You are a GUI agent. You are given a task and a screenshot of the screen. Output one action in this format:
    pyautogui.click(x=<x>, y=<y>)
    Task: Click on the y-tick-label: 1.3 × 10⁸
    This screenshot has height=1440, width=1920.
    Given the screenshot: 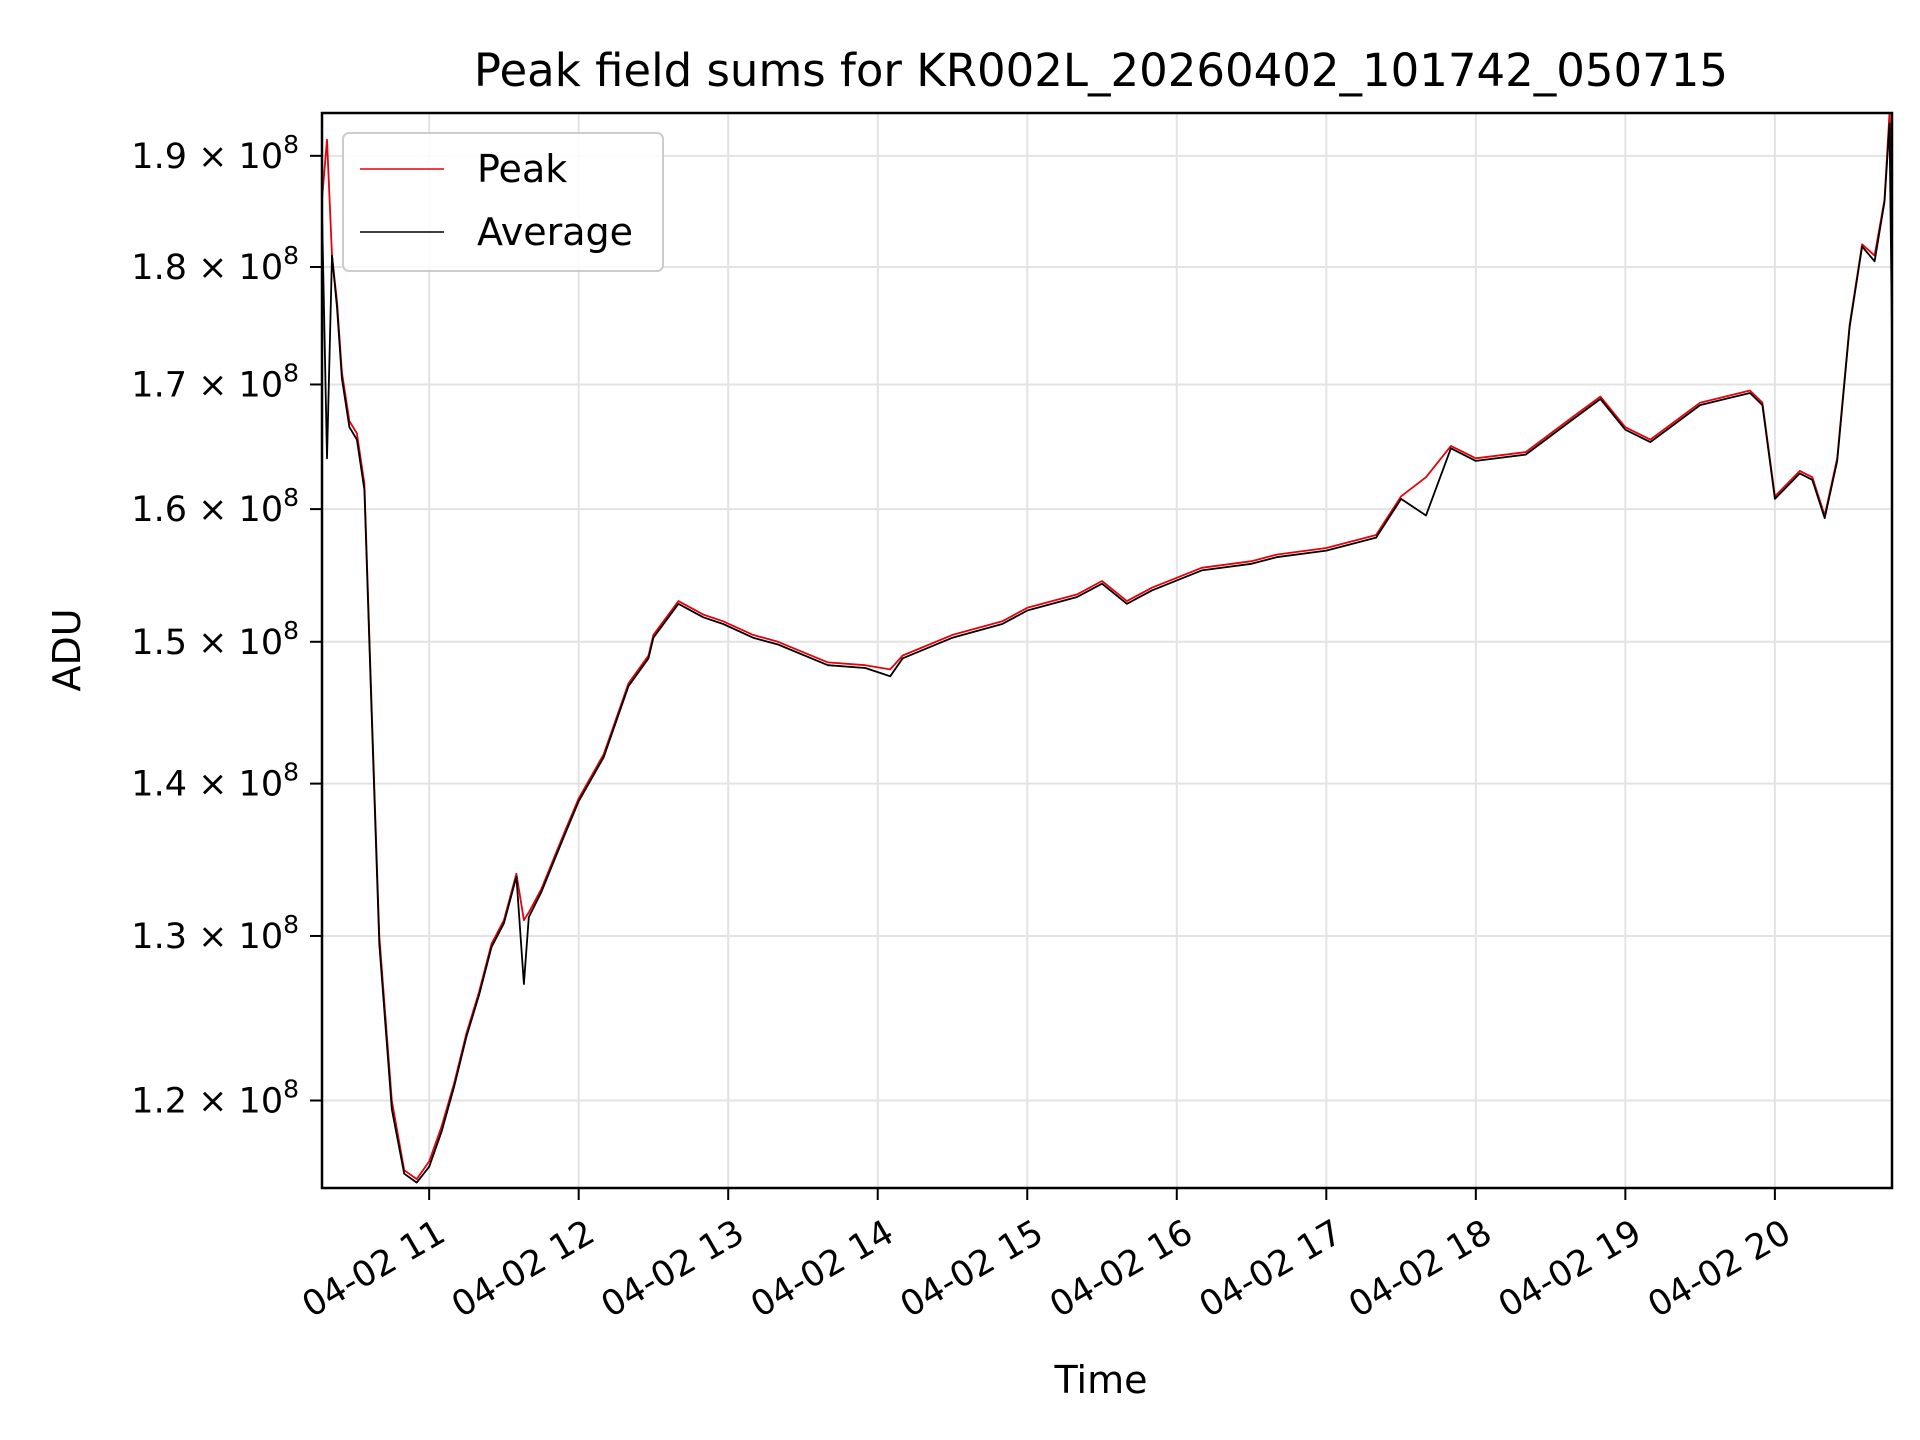 What is the action you would take?
    pyautogui.click(x=215, y=933)
    